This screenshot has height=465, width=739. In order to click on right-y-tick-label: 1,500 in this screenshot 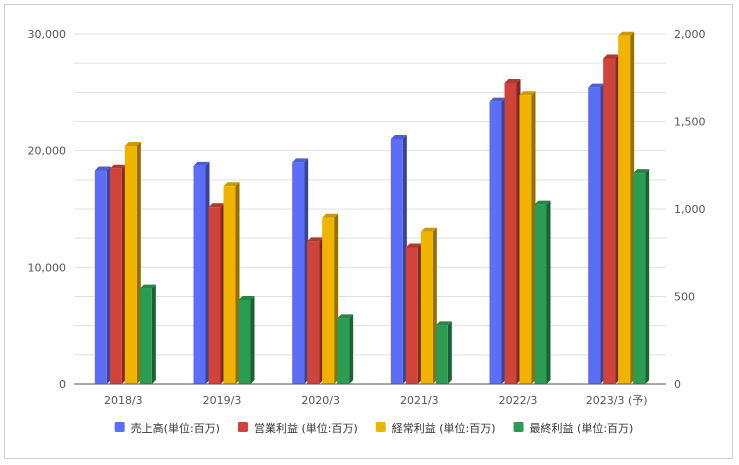, I will do `click(690, 122)`.